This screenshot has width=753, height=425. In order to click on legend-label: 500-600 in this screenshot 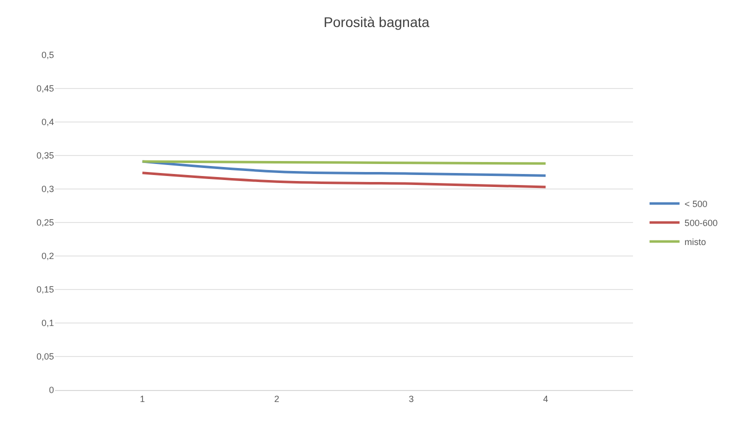, I will do `click(701, 223)`.